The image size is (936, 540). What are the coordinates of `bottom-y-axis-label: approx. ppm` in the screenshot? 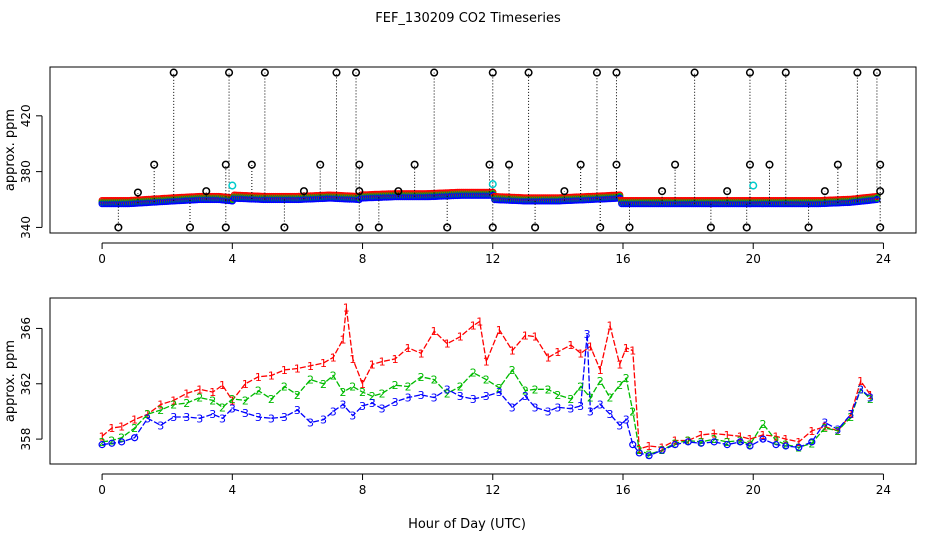 It's located at (10, 381).